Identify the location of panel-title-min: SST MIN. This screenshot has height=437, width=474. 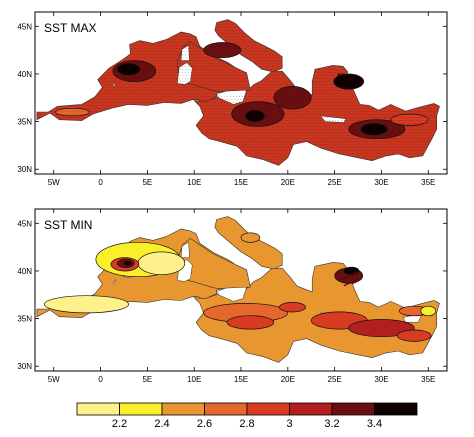
(68, 225).